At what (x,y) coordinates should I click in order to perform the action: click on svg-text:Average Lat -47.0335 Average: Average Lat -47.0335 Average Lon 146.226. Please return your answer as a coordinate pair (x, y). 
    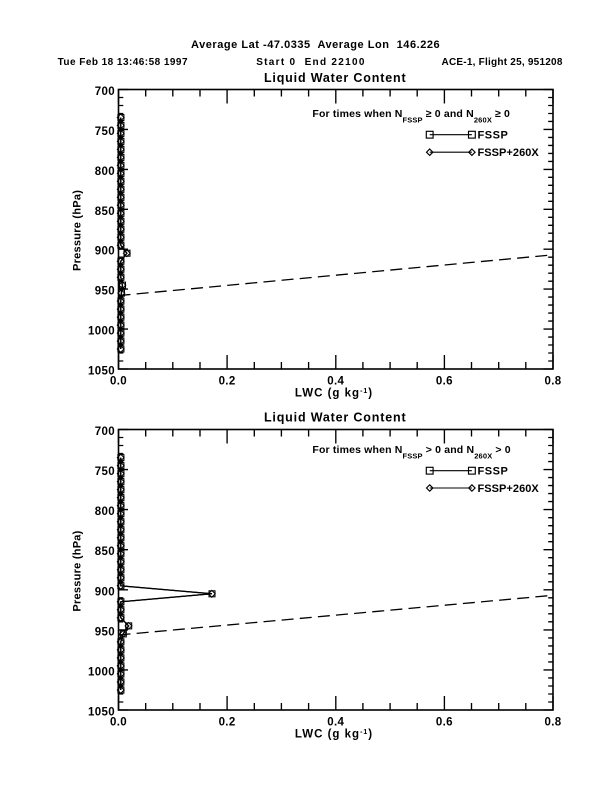
    Looking at the image, I should click on (315, 45).